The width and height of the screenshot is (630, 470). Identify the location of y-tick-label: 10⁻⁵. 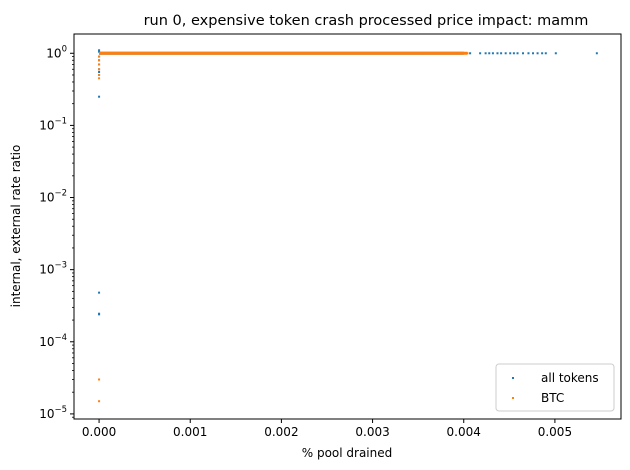
(53, 413).